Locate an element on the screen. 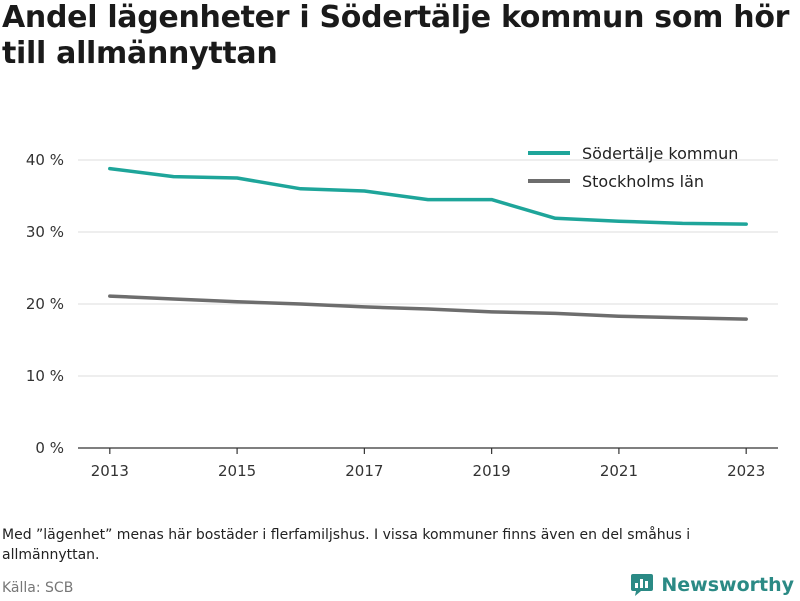 The height and width of the screenshot is (601, 800). y-axis-ticks: 0 % 10 % 20 % 30 % 40 % is located at coordinates (45, 304).